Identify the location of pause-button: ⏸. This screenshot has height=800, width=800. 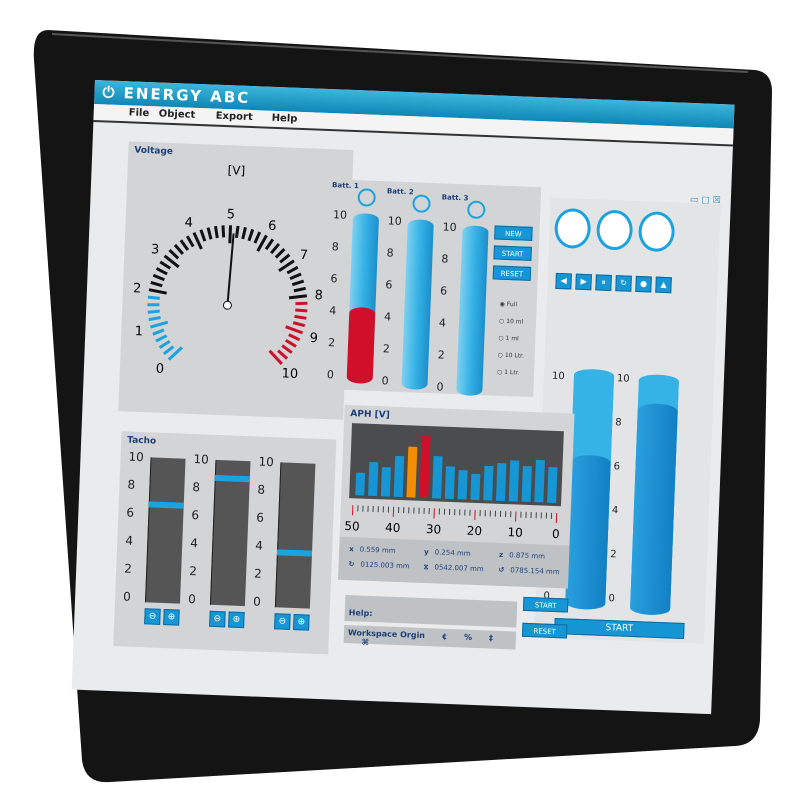
(603, 282).